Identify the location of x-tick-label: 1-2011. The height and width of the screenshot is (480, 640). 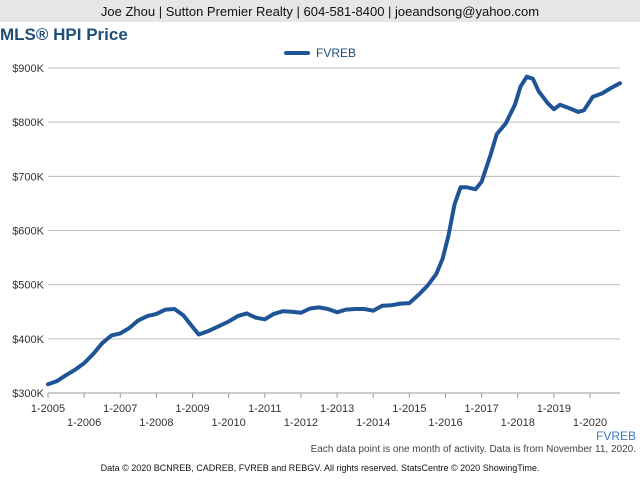
(264, 409).